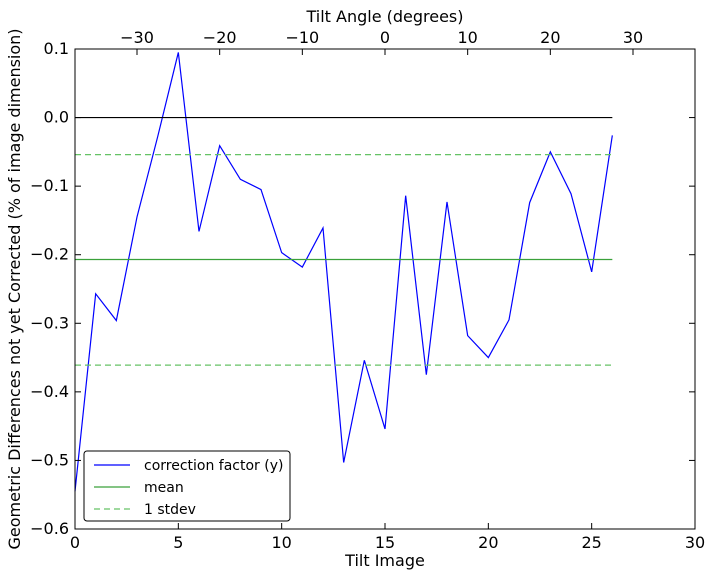 The height and width of the screenshot is (579, 714). Describe the element at coordinates (385, 37) in the screenshot. I see `top-tick-label: 0` at that location.